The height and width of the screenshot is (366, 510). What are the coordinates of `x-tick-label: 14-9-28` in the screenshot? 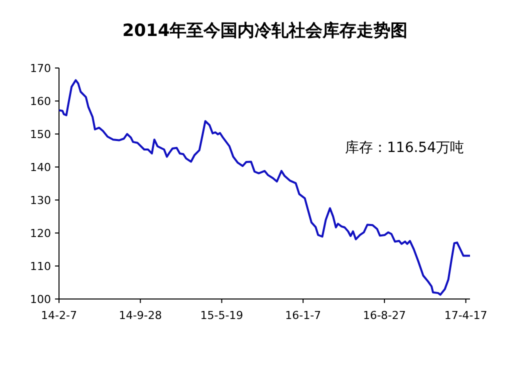 It's located at (140, 315).